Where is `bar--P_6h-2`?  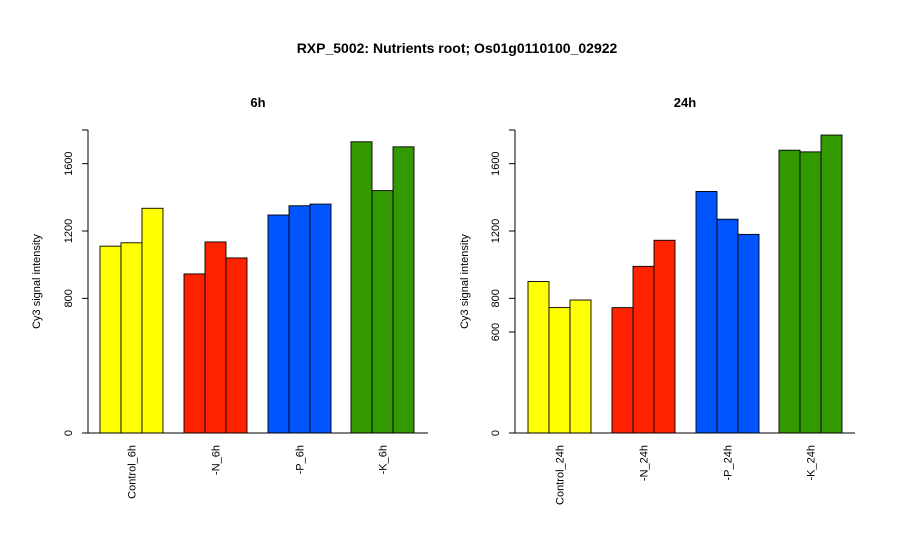 bar--P_6h-2 is located at coordinates (299, 319).